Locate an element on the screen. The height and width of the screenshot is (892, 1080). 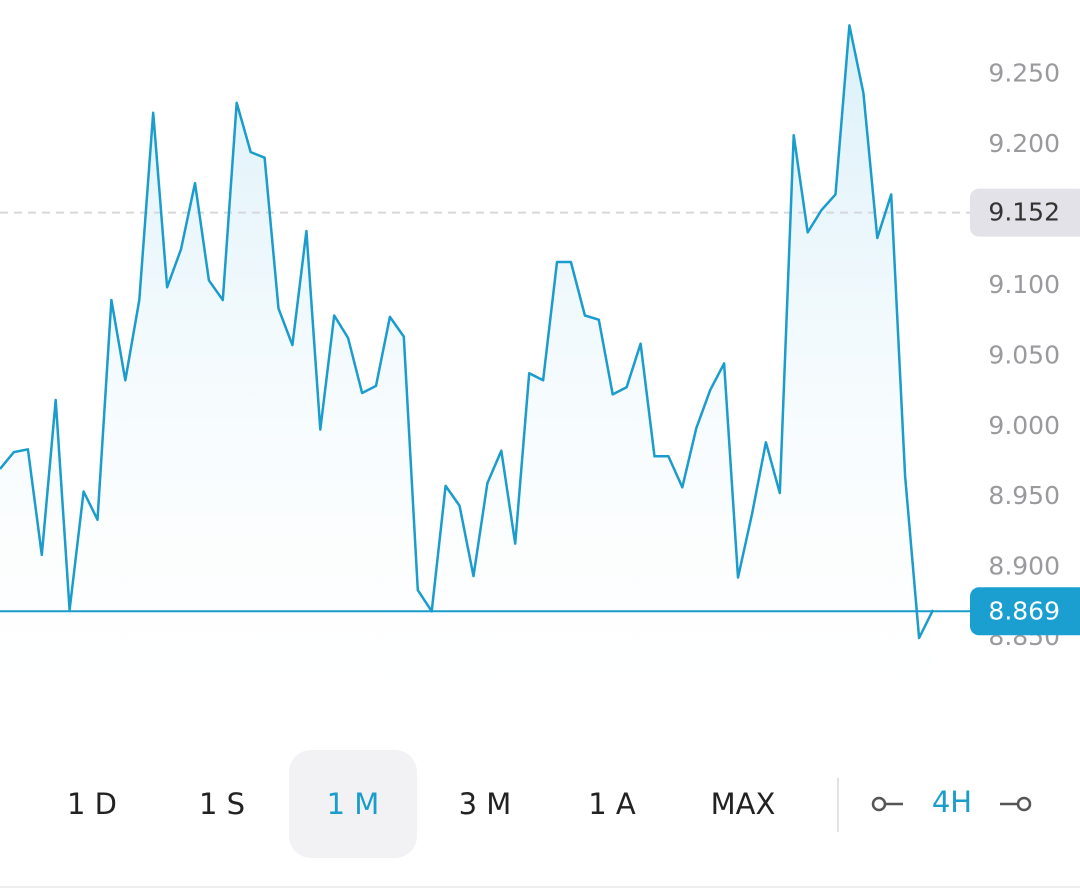
y-tick-label: 8.950 is located at coordinates (1024, 495).